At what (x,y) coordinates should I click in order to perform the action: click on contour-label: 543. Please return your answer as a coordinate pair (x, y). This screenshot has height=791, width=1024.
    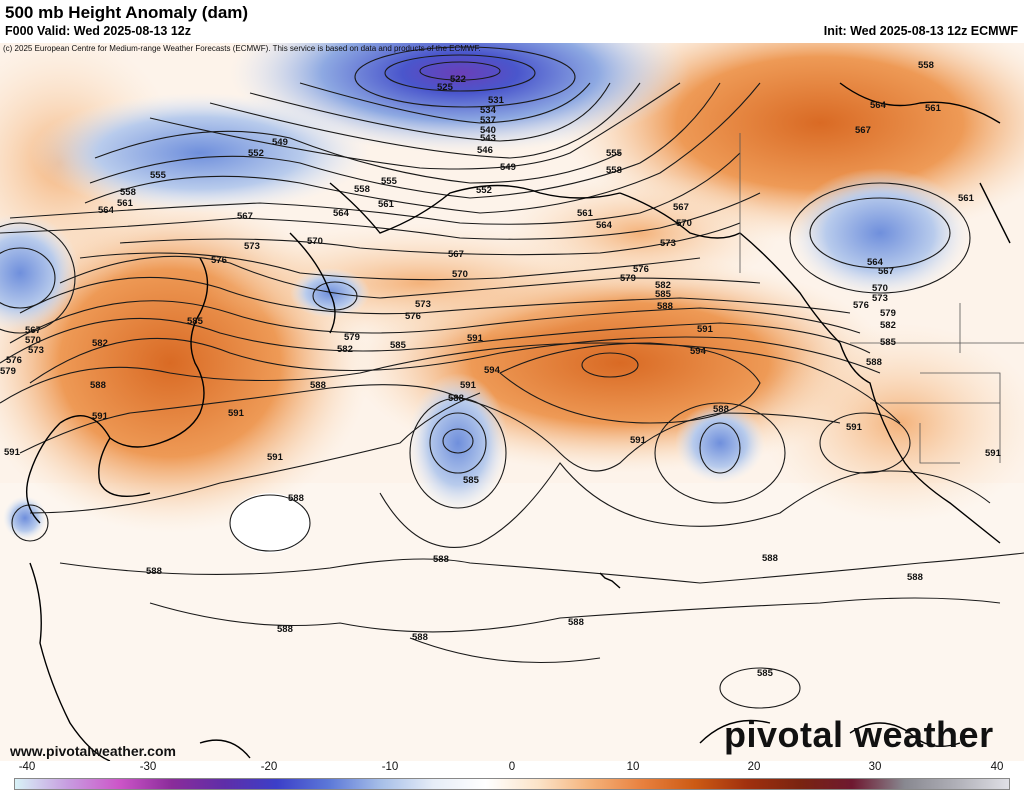
    Looking at the image, I should click on (488, 138).